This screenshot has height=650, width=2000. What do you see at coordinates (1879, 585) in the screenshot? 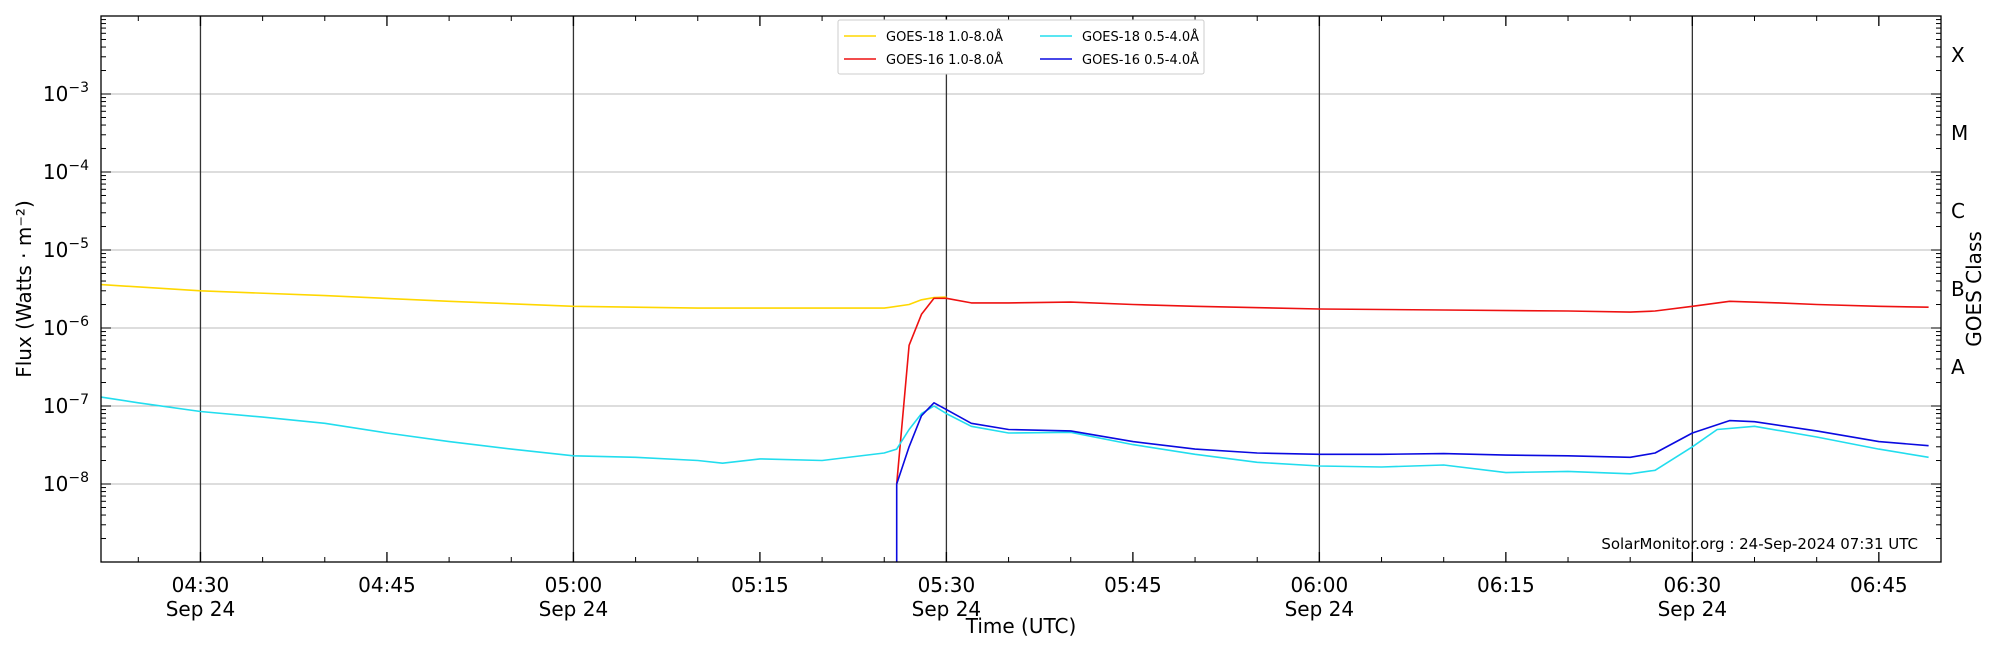
I see `x-tick-label: 06:45` at bounding box center [1879, 585].